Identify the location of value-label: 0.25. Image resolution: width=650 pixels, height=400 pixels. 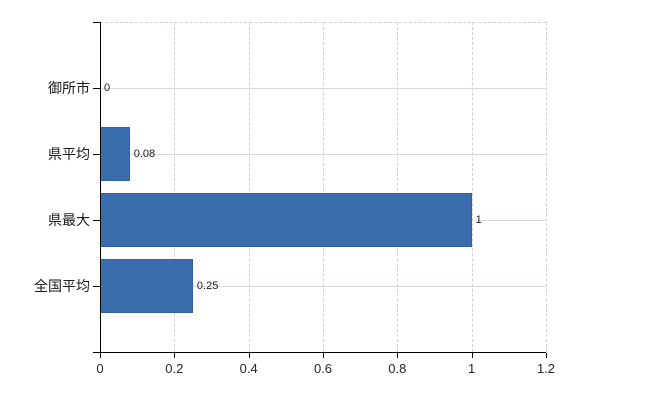
(207, 286).